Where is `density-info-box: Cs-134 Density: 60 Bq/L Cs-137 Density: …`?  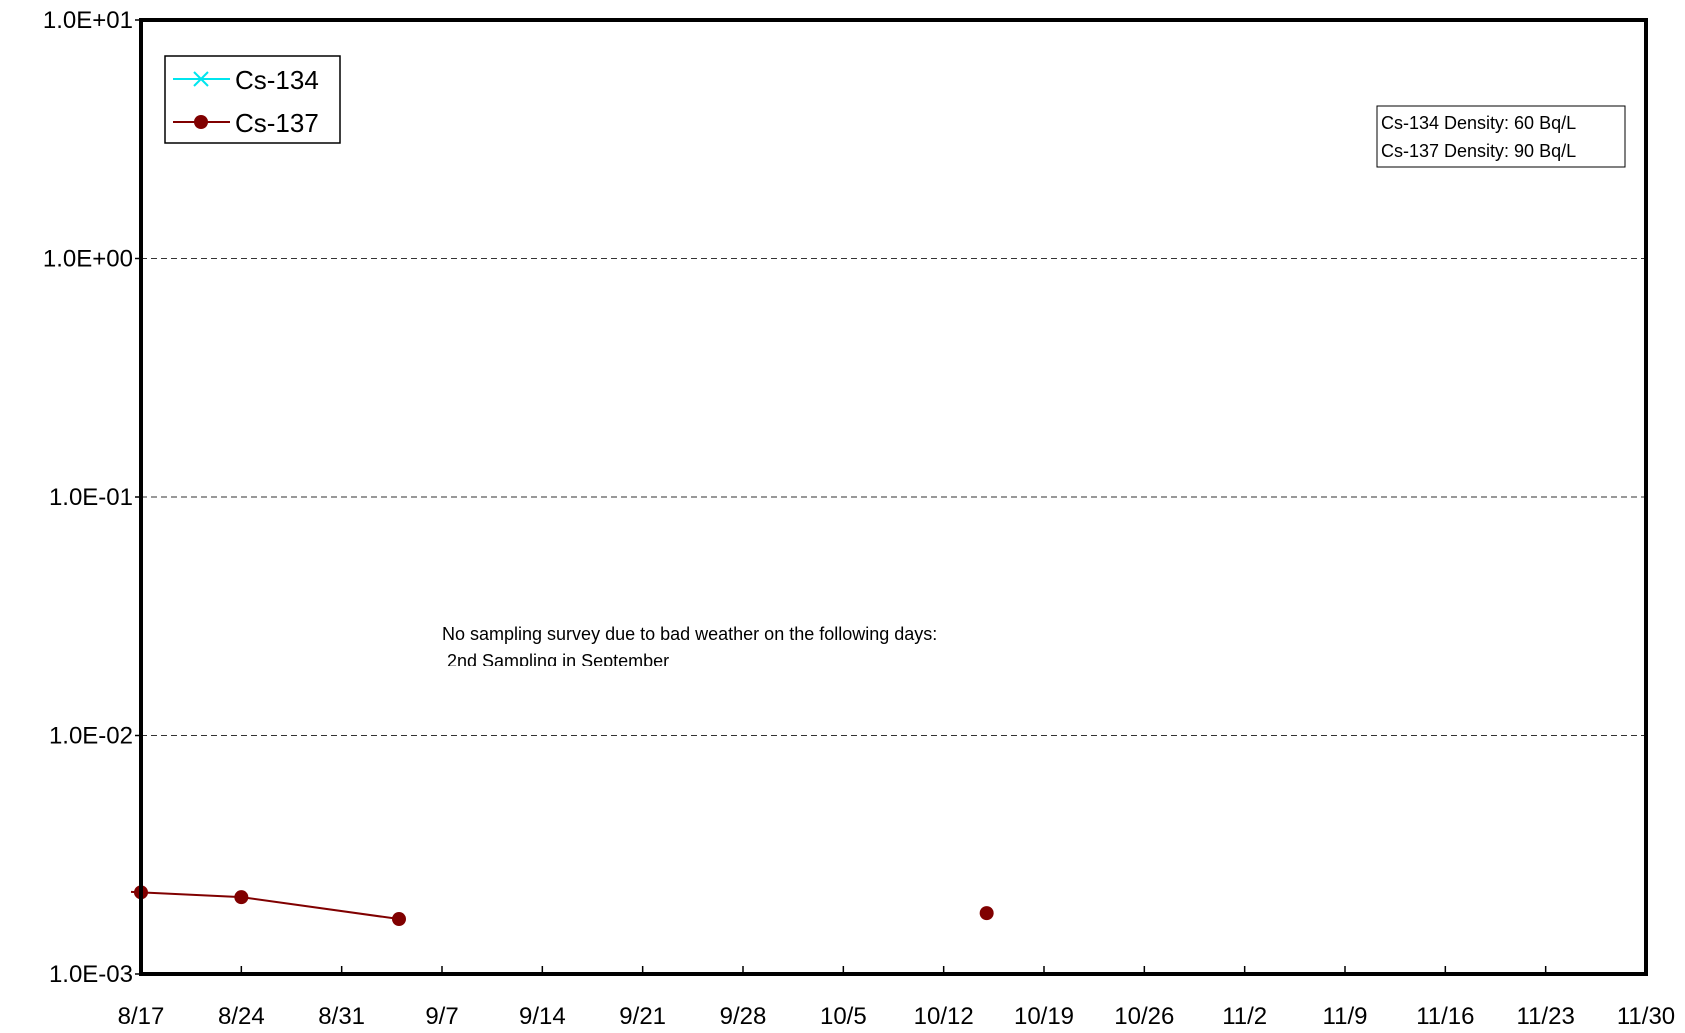
density-info-box: Cs-134 Density: 60 Bq/L Cs-137 Density: … is located at coordinates (1501, 136).